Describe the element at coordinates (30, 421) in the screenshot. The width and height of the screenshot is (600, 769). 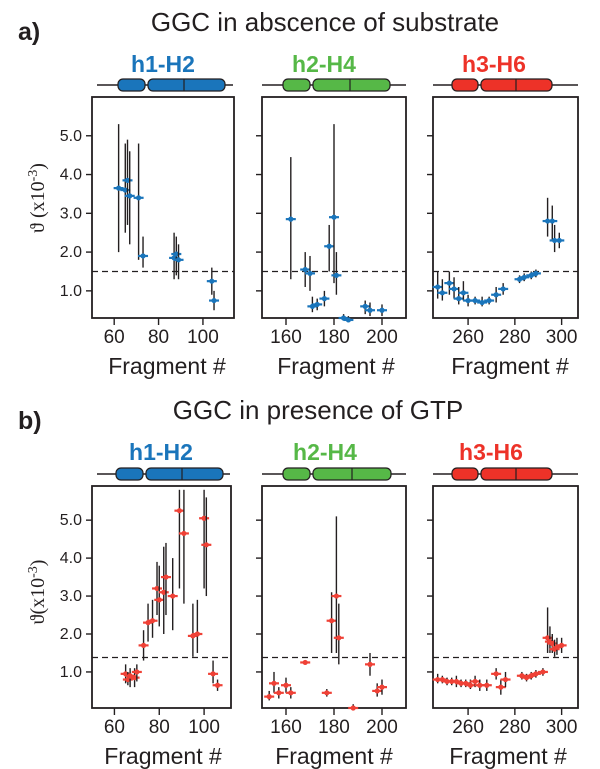
I see `panel-label-b: b)` at that location.